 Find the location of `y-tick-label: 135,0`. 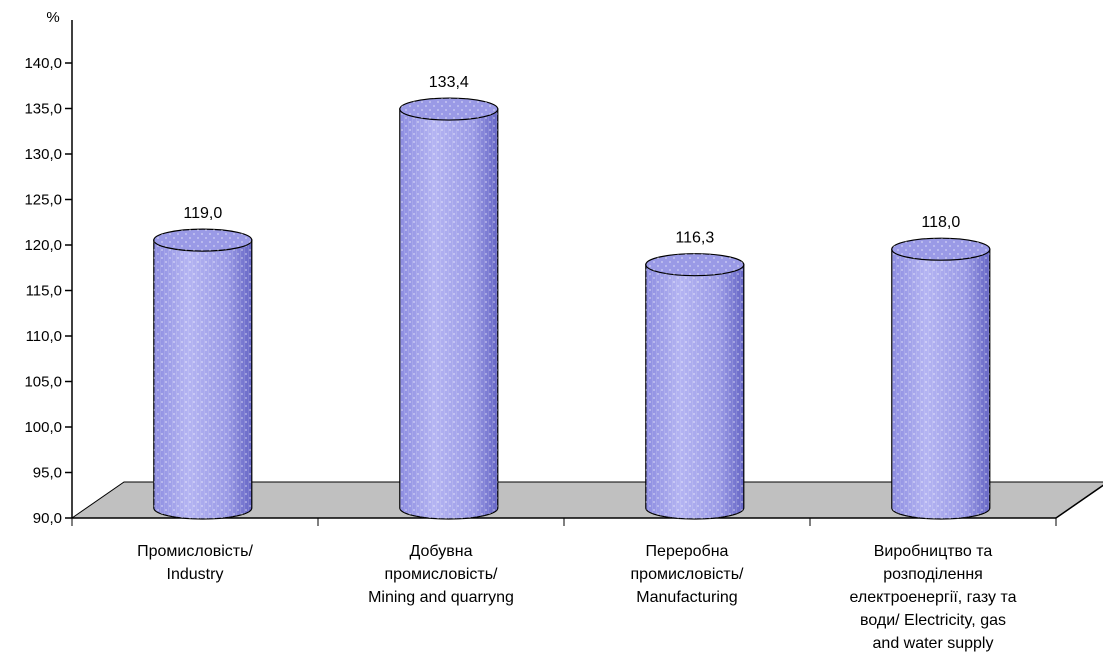

y-tick-label: 135,0 is located at coordinates (43, 109).